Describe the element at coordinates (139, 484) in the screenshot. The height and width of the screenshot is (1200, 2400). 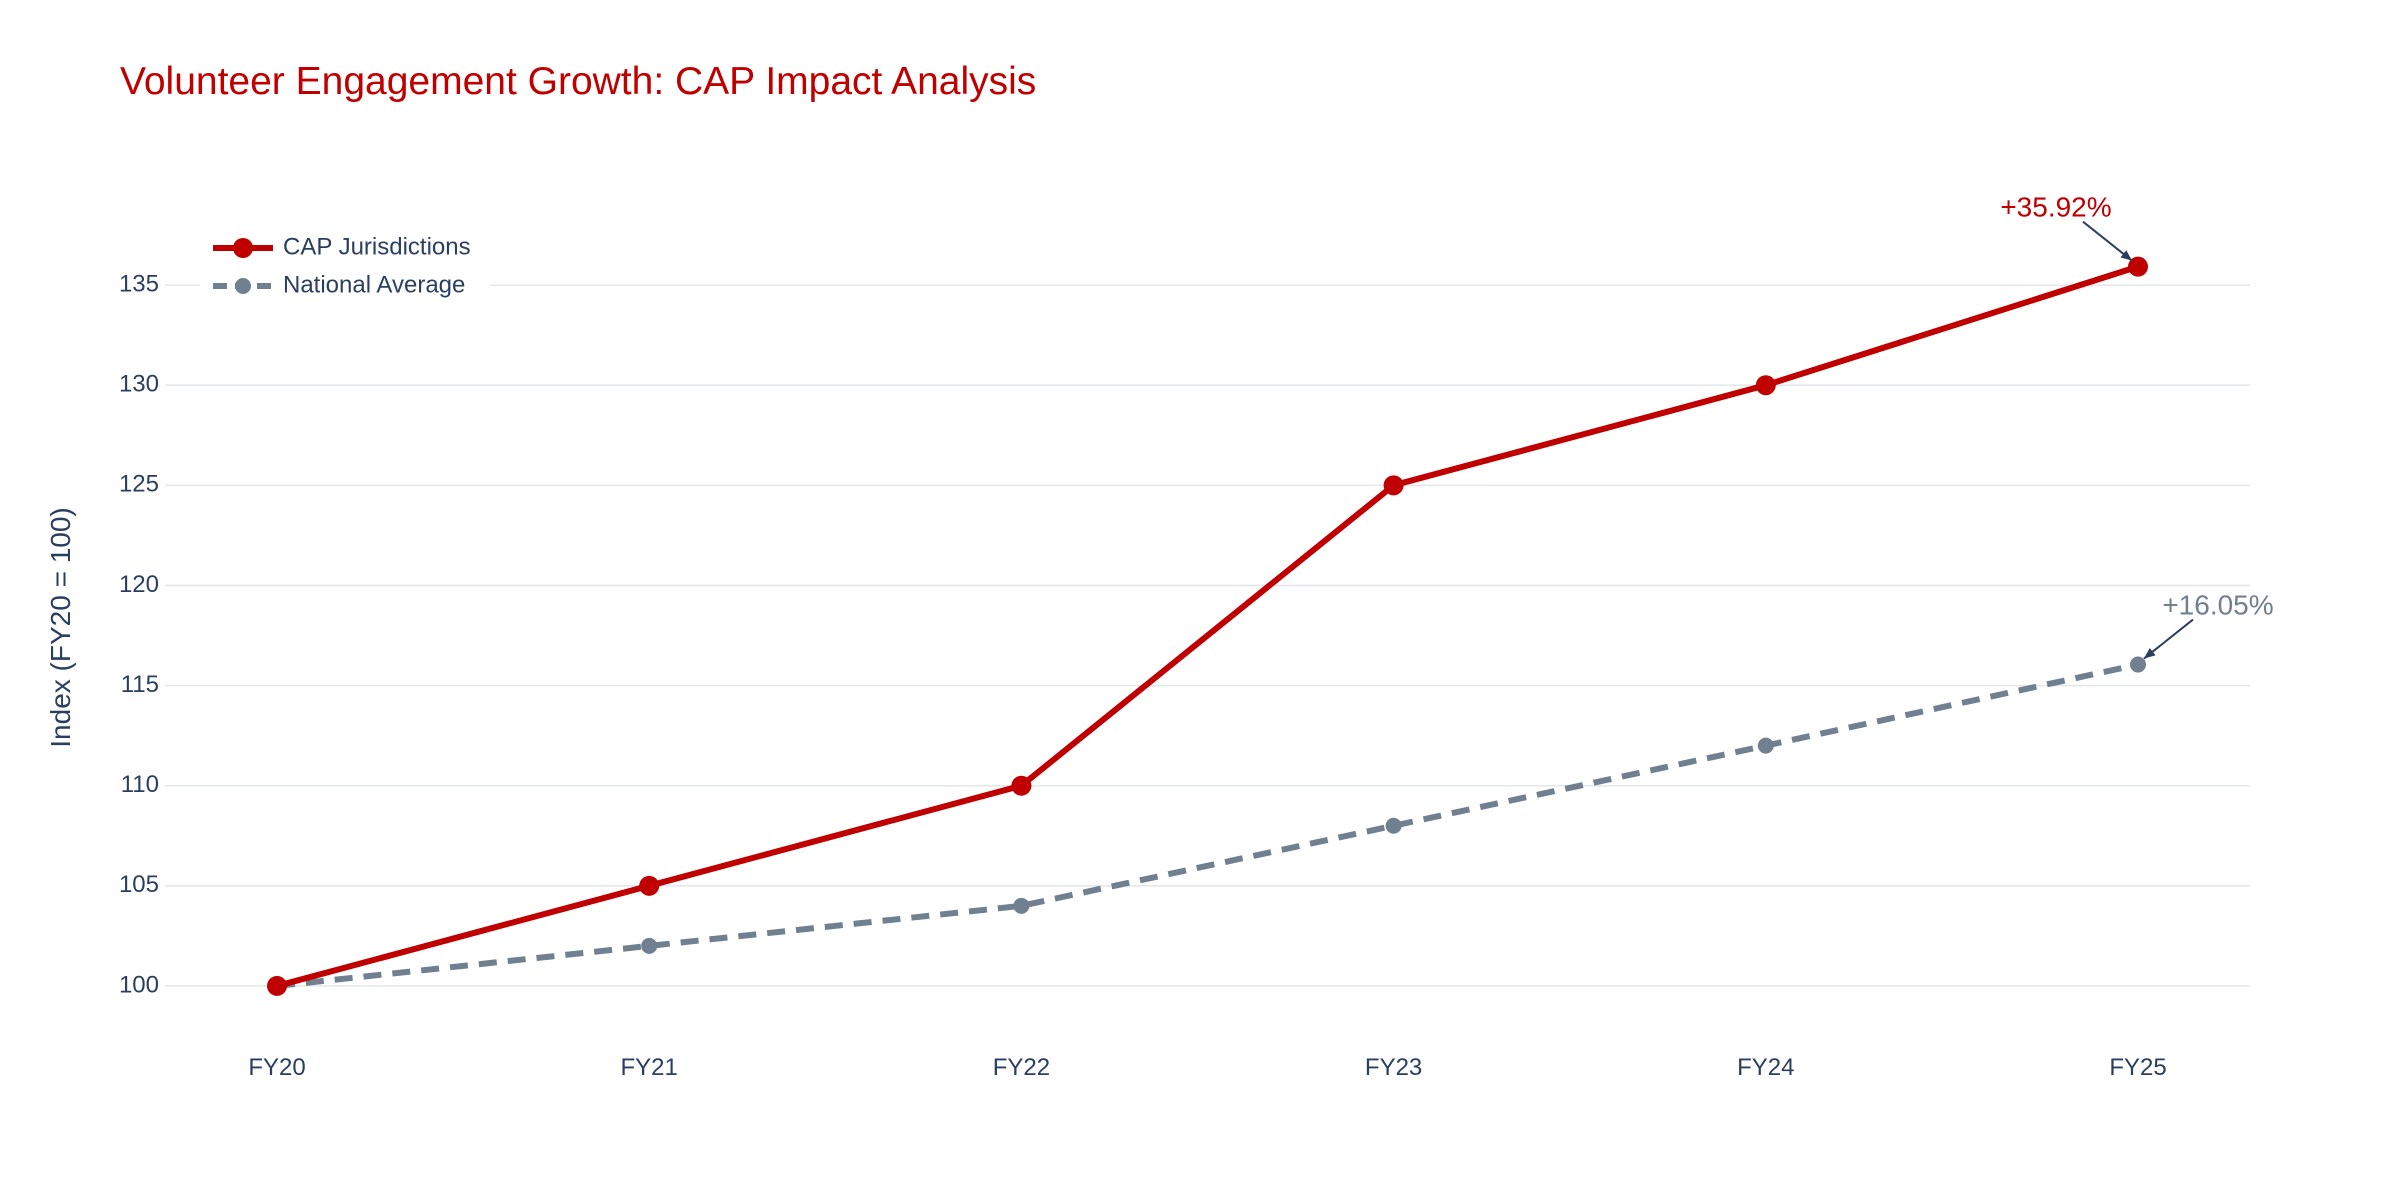
I see `y-tick-label: 125` at that location.